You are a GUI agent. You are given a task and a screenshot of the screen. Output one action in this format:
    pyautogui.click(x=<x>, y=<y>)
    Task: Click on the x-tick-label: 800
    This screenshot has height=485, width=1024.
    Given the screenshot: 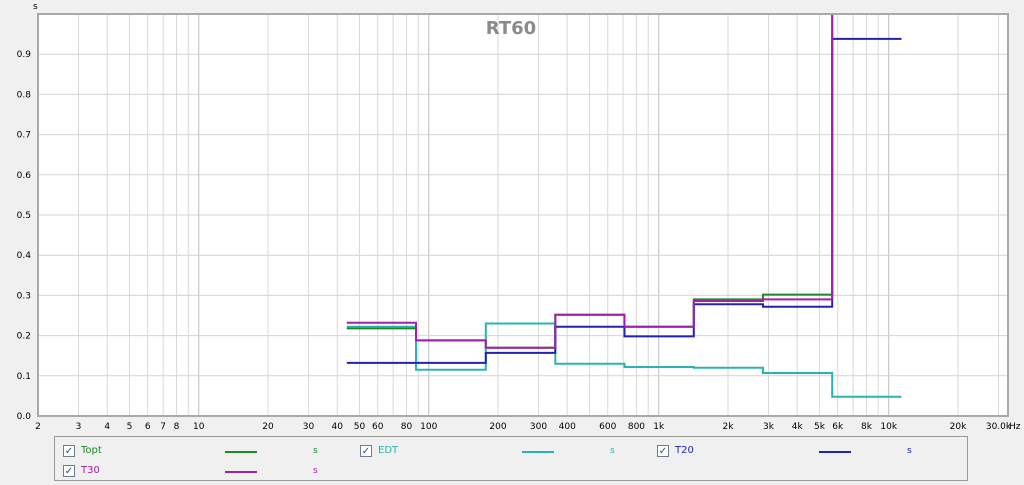 What is the action you would take?
    pyautogui.click(x=636, y=427)
    